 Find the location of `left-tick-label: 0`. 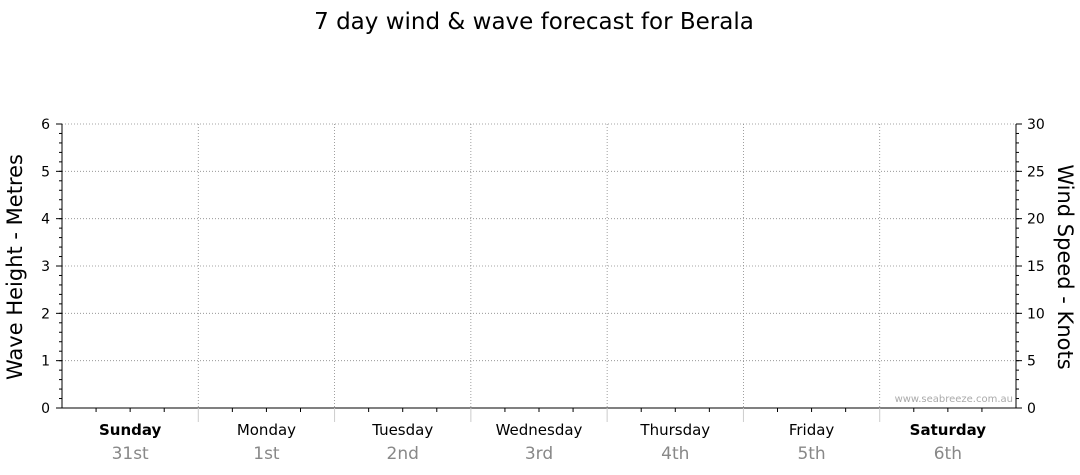

left-tick-label: 0 is located at coordinates (45, 409).